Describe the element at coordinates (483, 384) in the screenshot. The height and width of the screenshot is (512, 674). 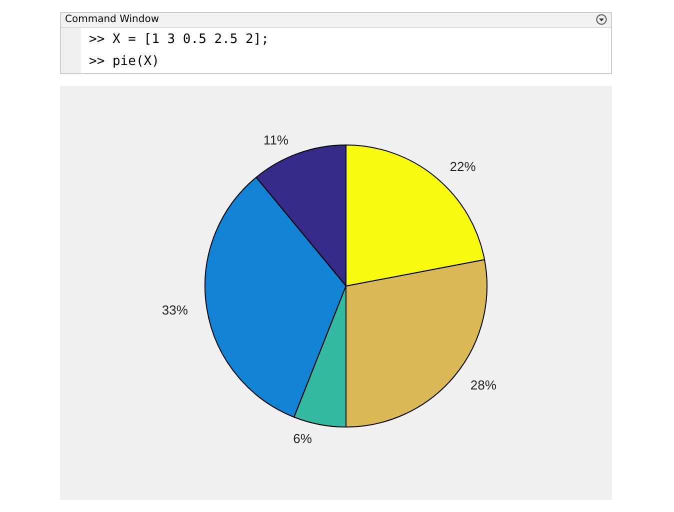
I see `data-label: 28%` at that location.